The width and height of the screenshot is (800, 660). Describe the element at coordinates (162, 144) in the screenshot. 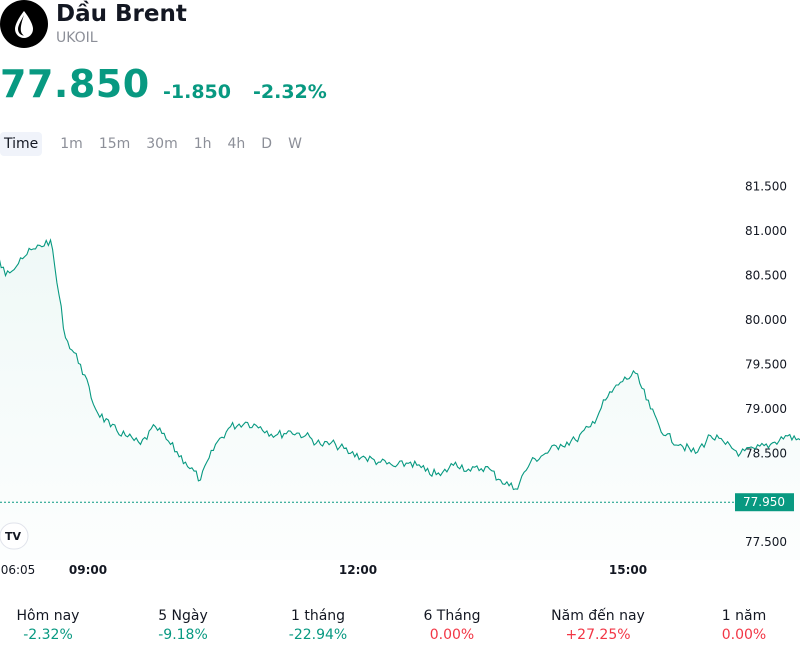

I see `tab-30m: 30m` at that location.